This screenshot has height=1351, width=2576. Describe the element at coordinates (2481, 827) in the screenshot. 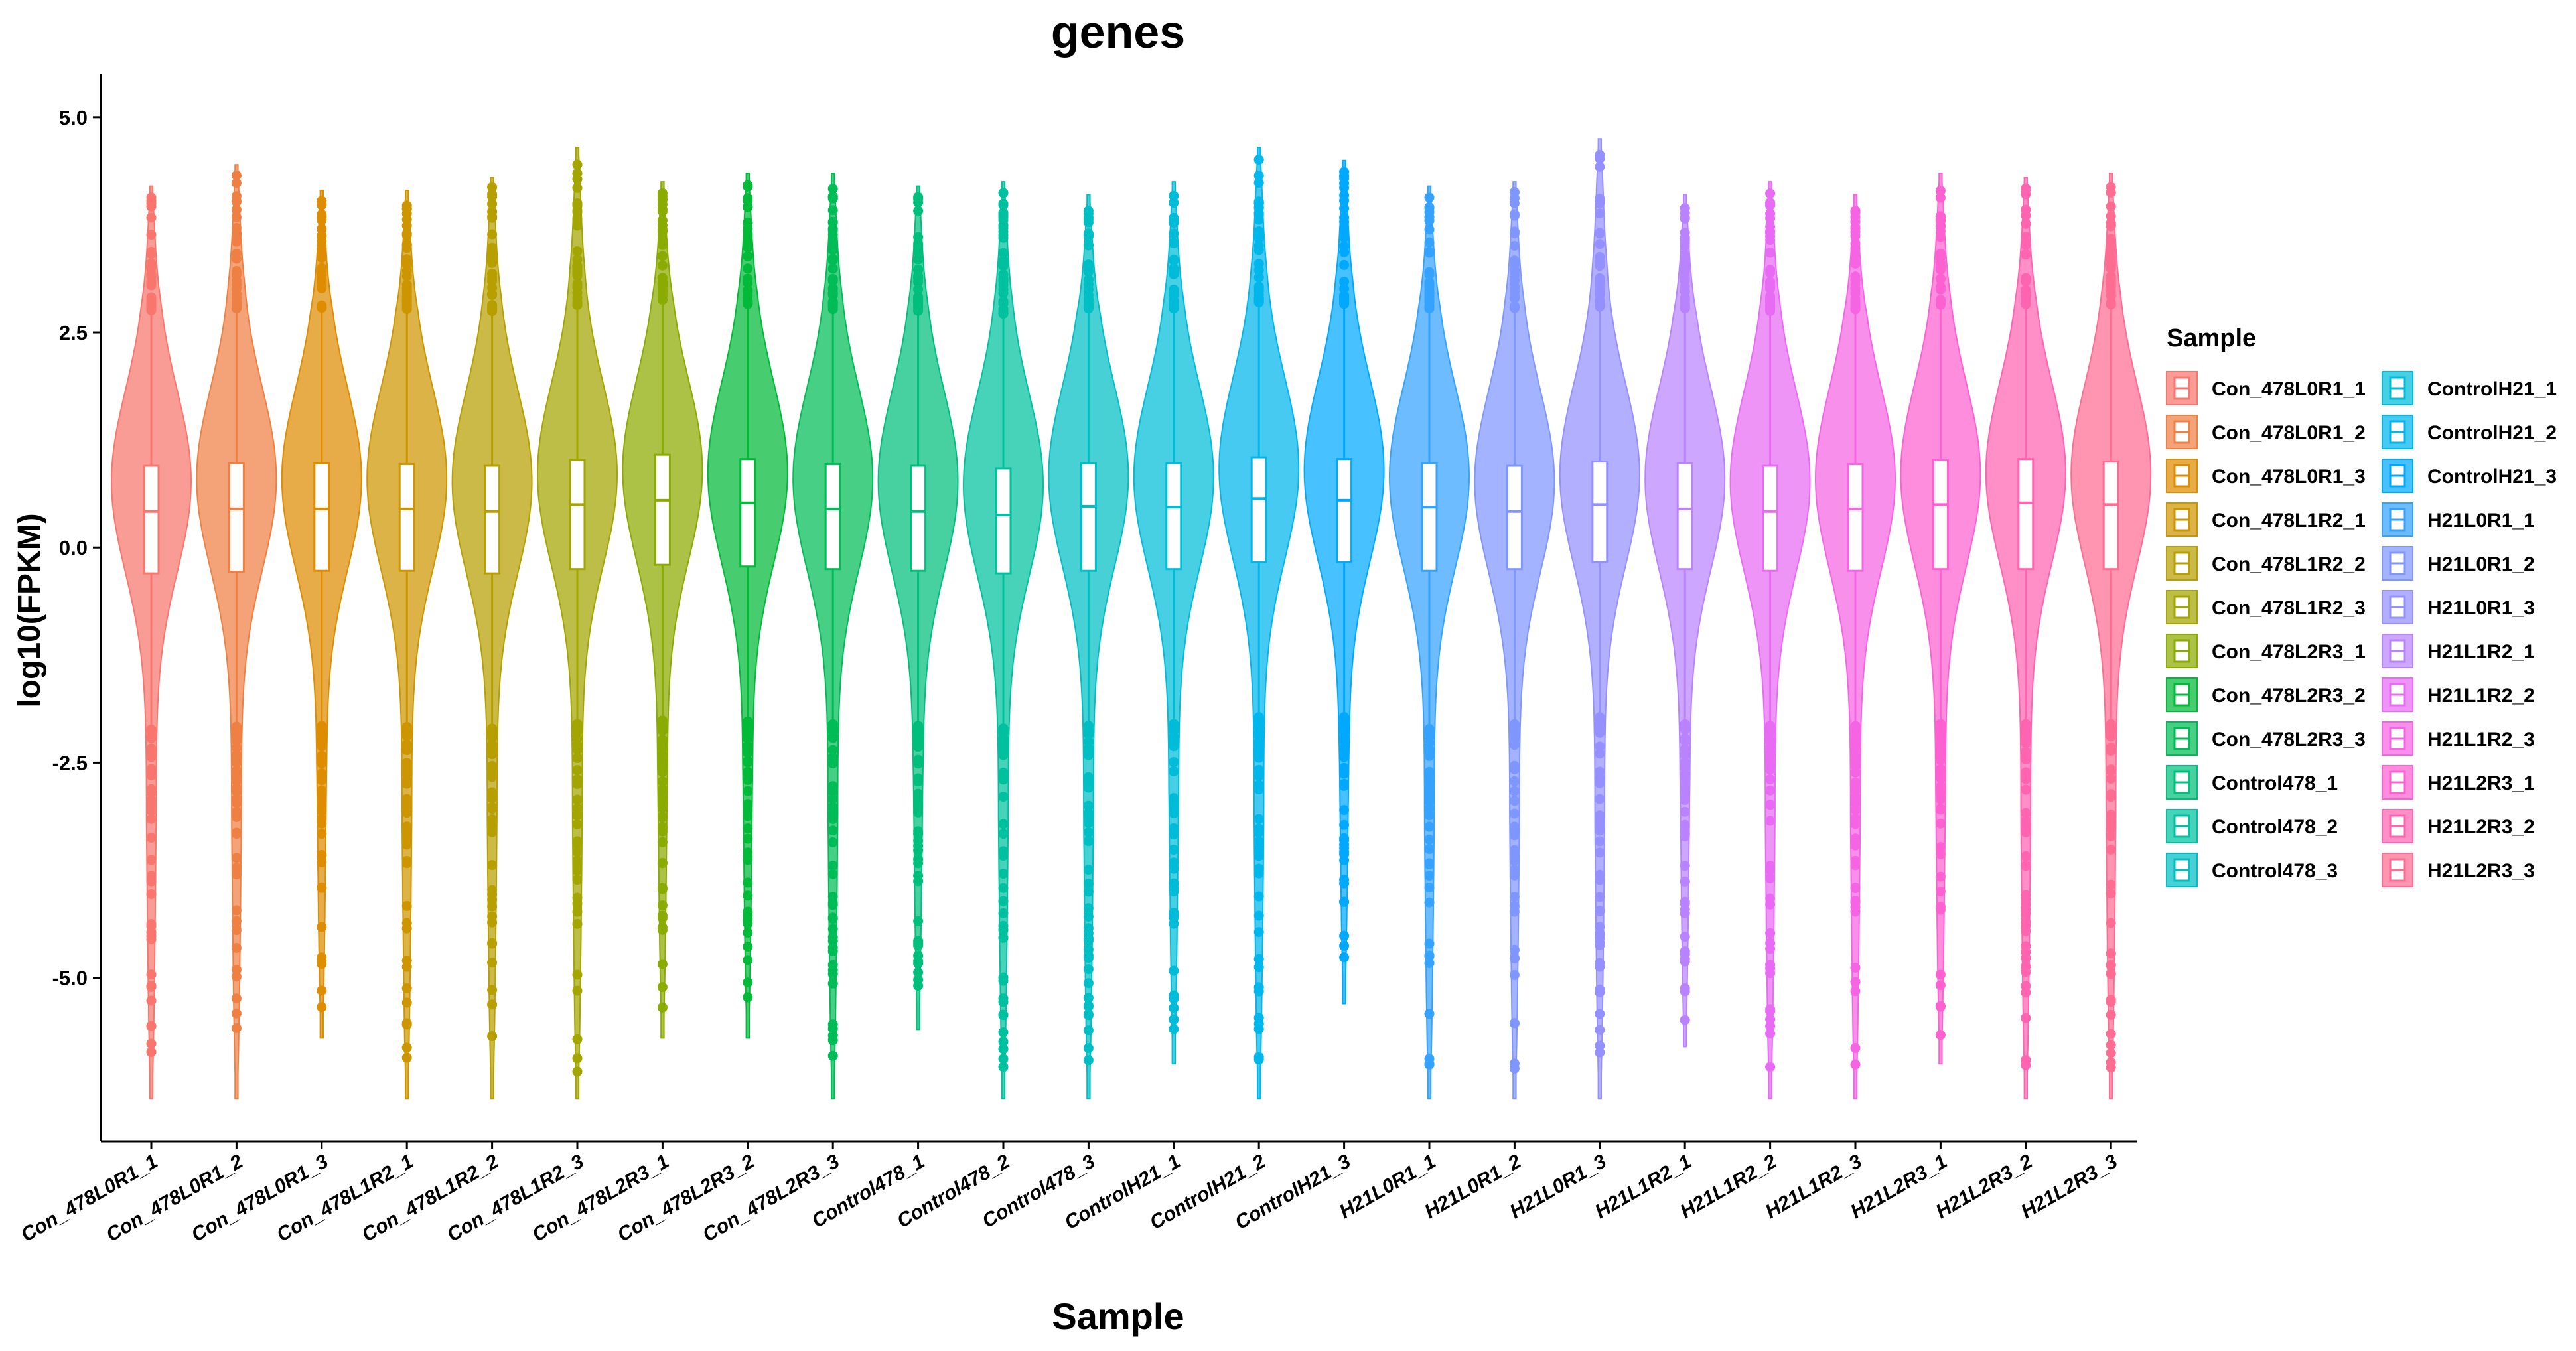

I see `legend-label: H21L2R3_2` at that location.